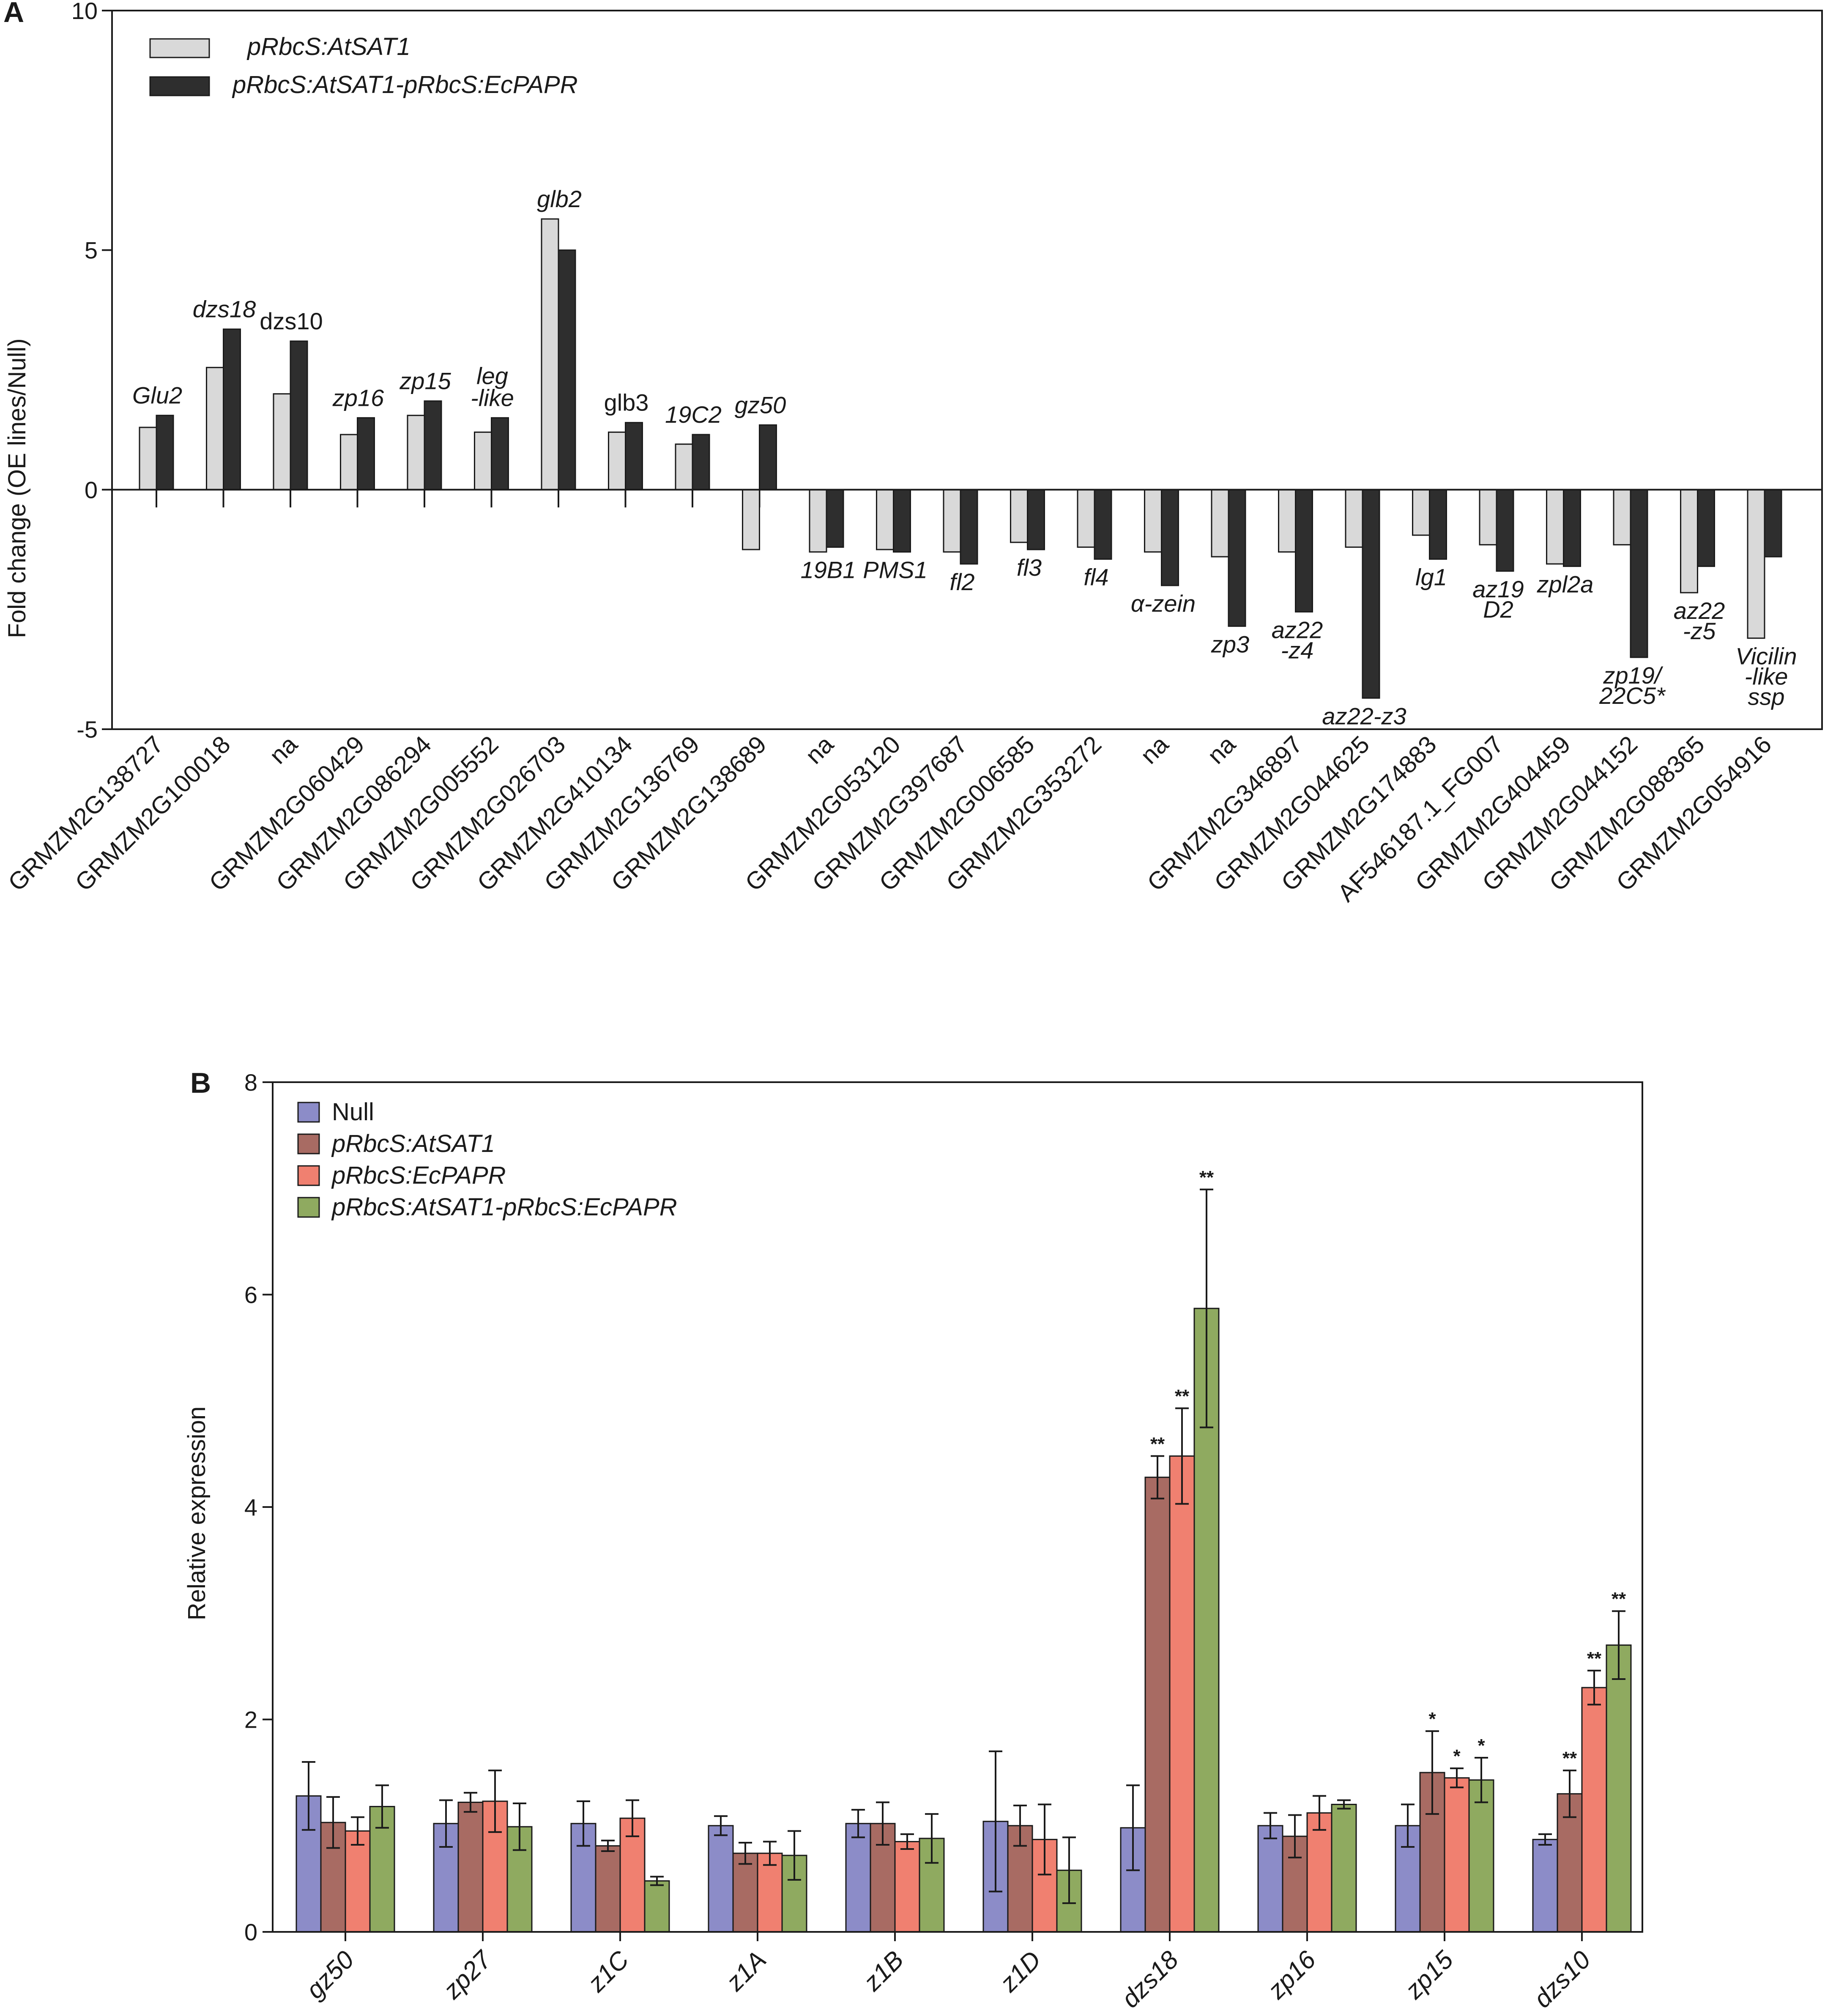 This screenshot has height=2016, width=1825. I want to click on panel-b-y-tick-label: 2, so click(250, 1720).